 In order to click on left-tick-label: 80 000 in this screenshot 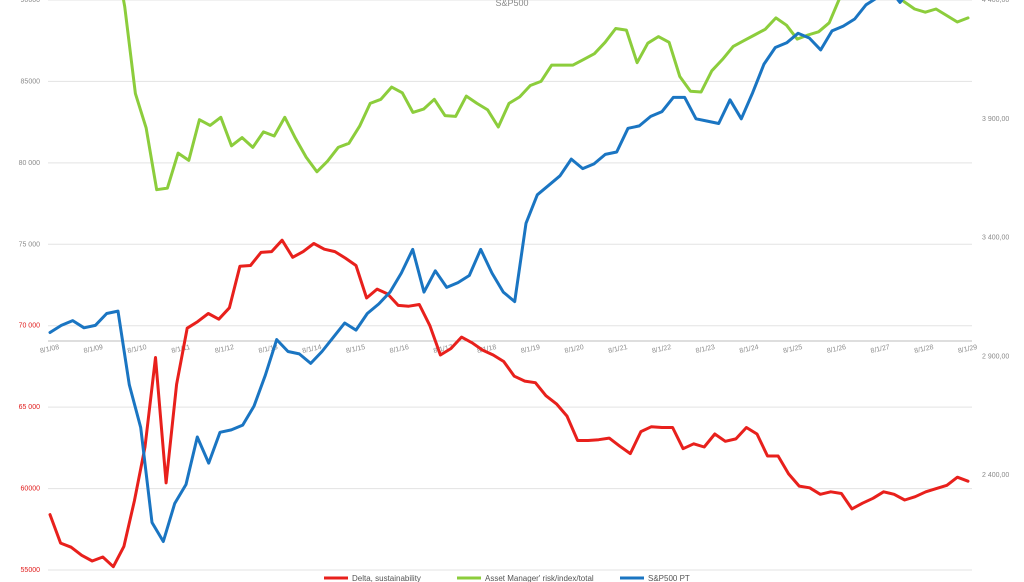, I will do `click(30, 163)`.